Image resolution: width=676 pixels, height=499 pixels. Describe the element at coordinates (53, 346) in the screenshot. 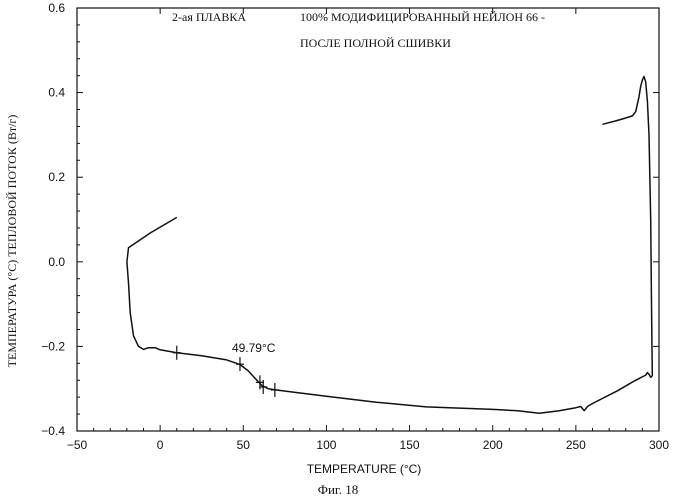

I see `y-tick-label: −0.2` at that location.